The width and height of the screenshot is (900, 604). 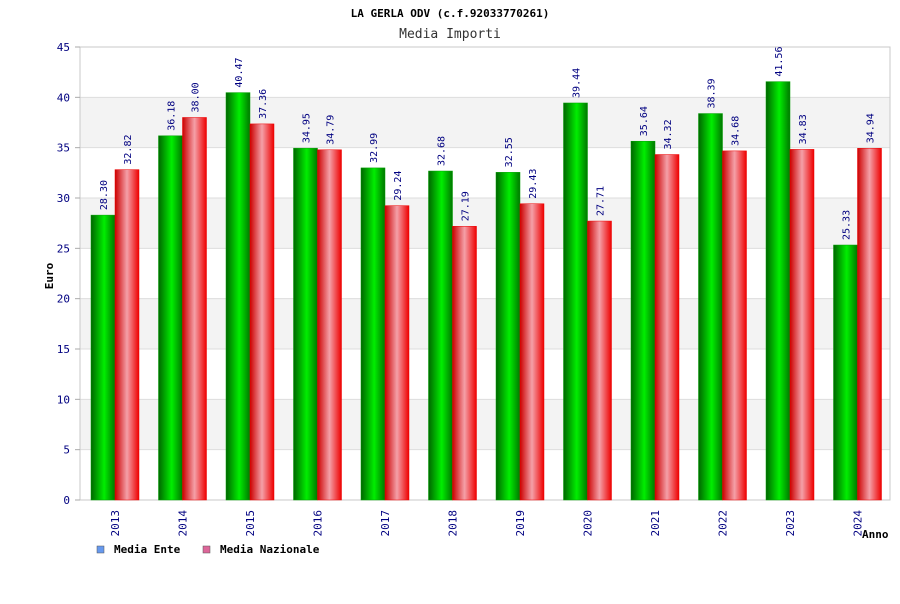 I want to click on x-axis-label: Anno, so click(x=875, y=534).